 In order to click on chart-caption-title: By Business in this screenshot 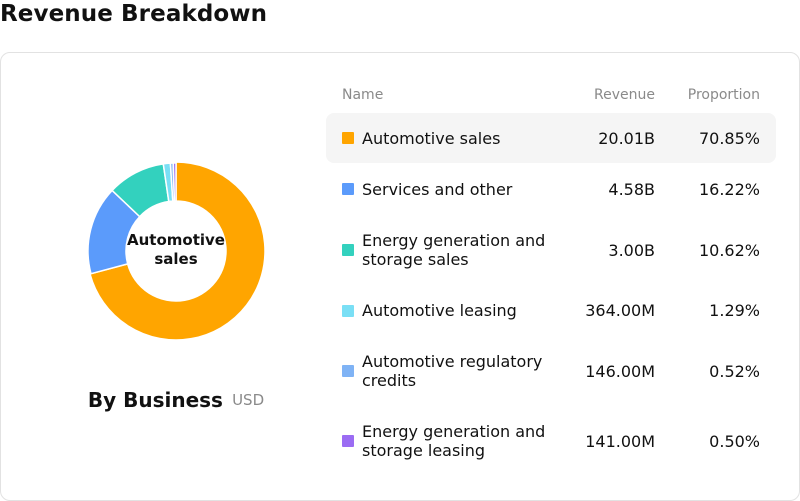, I will do `click(155, 400)`.